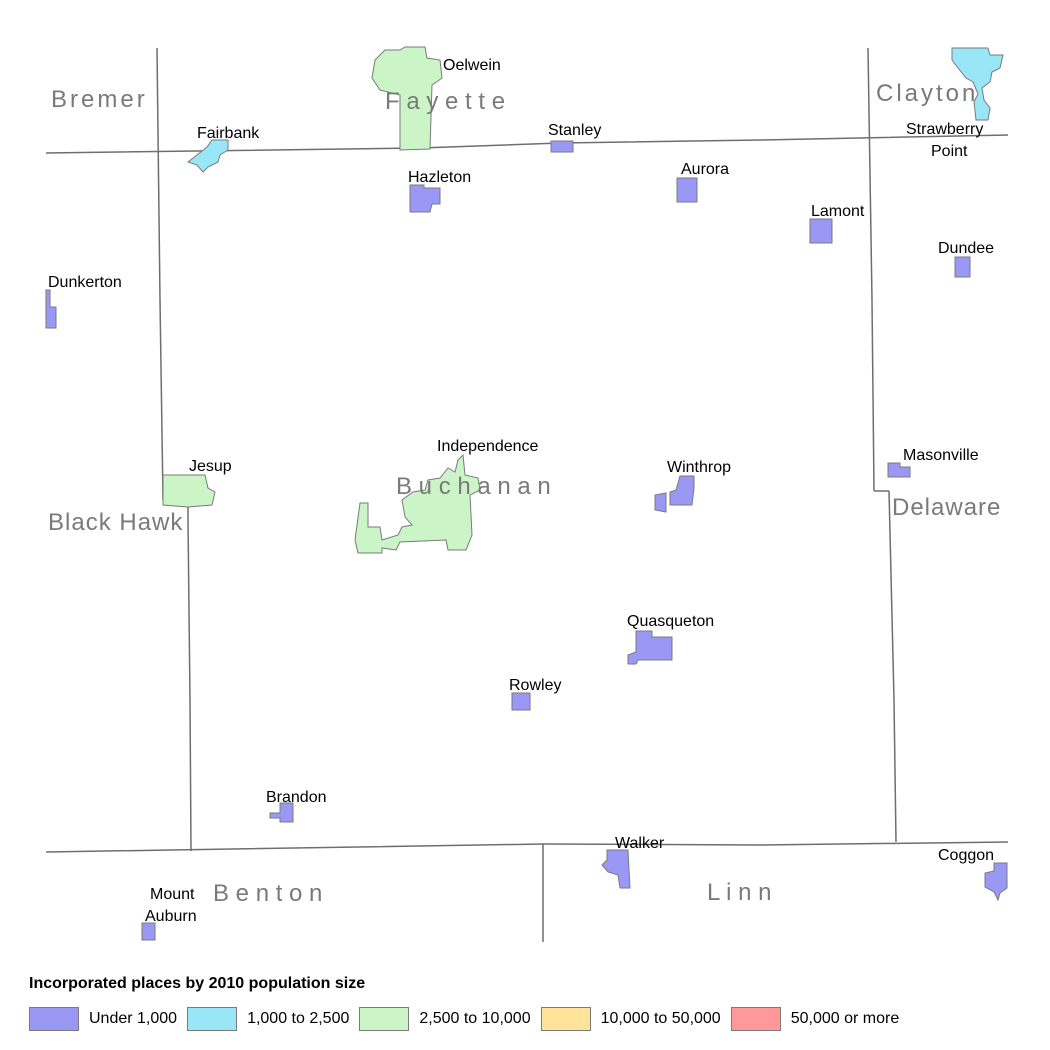 The height and width of the screenshot is (1050, 1050). Describe the element at coordinates (966, 855) in the screenshot. I see `place-label-coggon: Coggon` at that location.